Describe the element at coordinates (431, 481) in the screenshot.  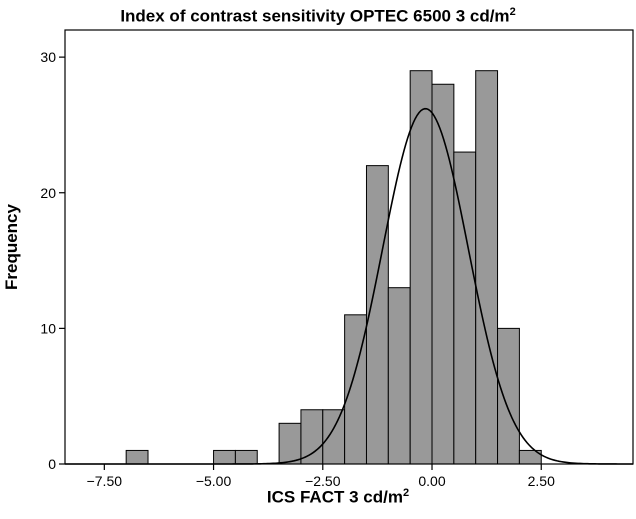
I see `x-tick-label-3: 0.00` at that location.